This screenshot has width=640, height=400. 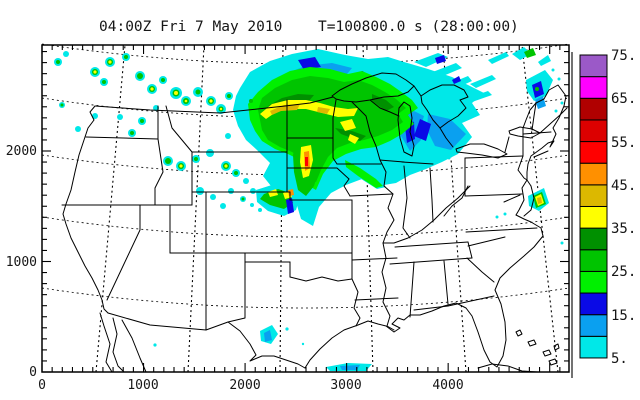 I want to click on colorbar-swatches, so click(x=593, y=206).